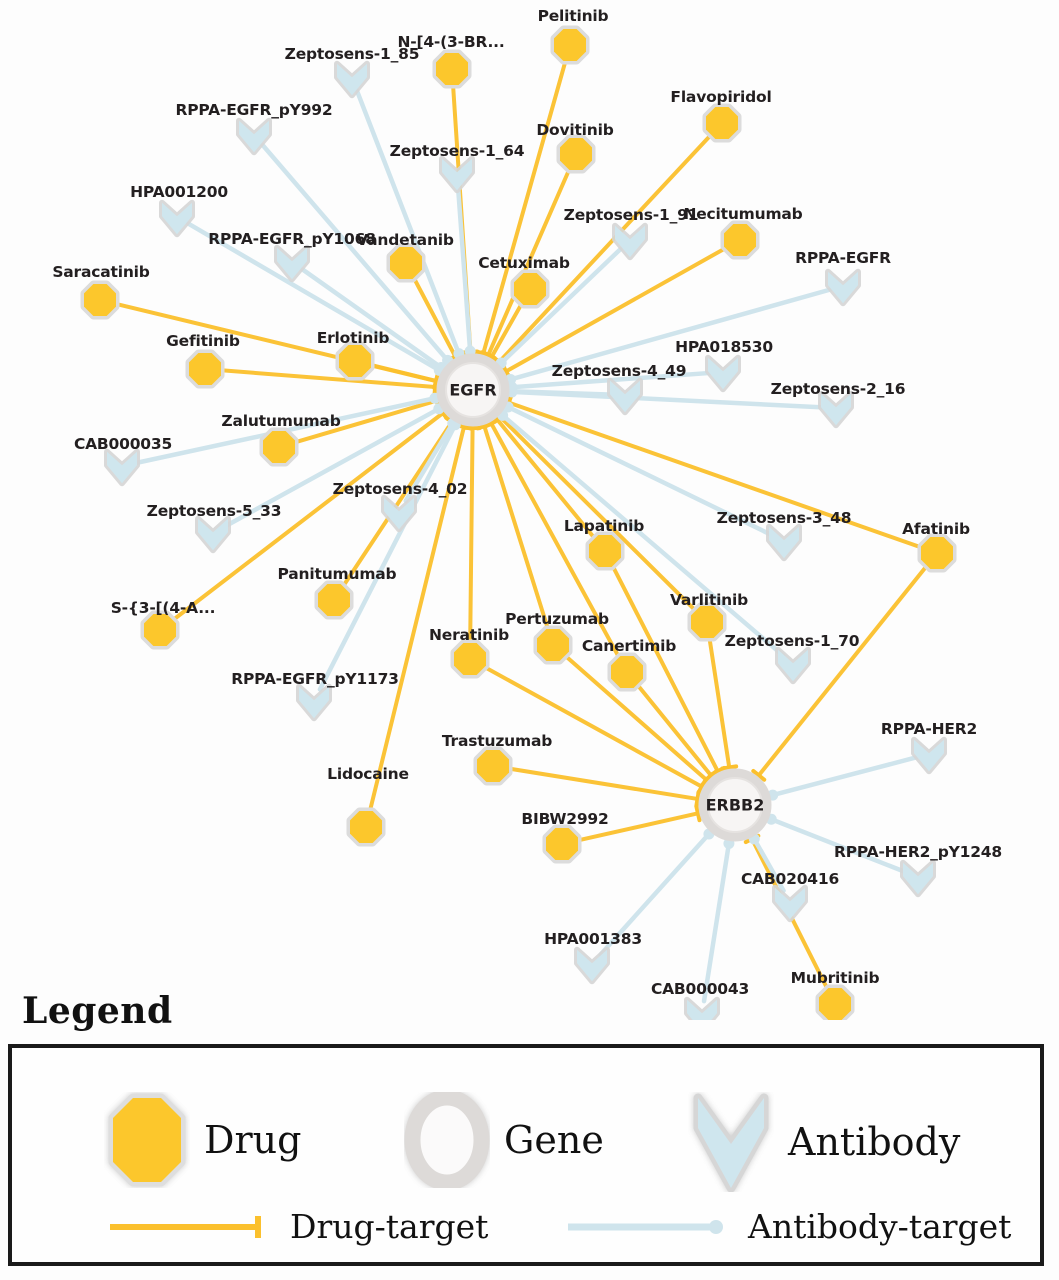 This screenshot has width=1059, height=1280. What do you see at coordinates (147, 1140) in the screenshot?
I see `octagon-icon` at bounding box center [147, 1140].